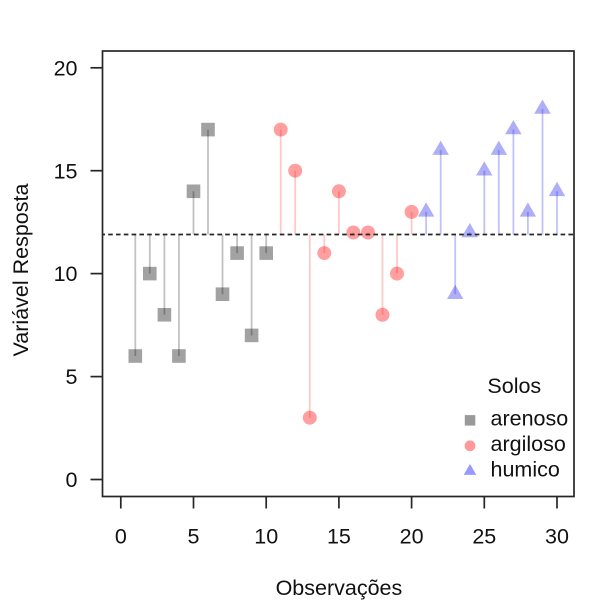 This screenshot has width=600, height=605. What do you see at coordinates (530, 419) in the screenshot?
I see `svg-text: arenoso` at bounding box center [530, 419].